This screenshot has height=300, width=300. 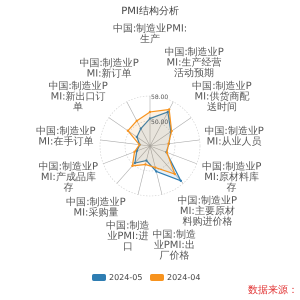 What do you see at coordinates (150, 11) in the screenshot?
I see `title: PMI结构分析` at bounding box center [150, 11].